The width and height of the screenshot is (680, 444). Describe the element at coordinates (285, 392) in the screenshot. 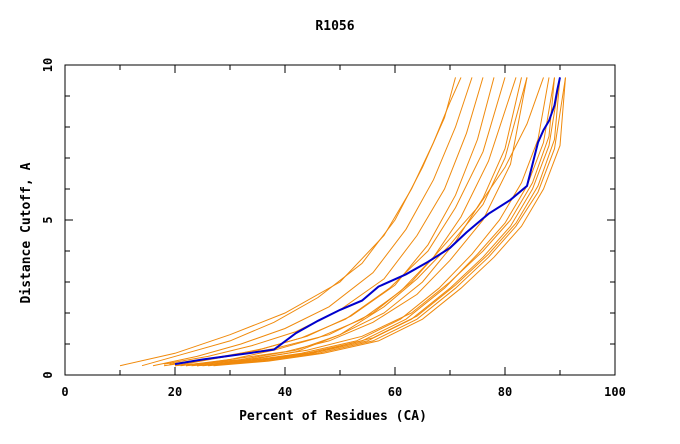

I see `x-tick-label: 40` at that location.